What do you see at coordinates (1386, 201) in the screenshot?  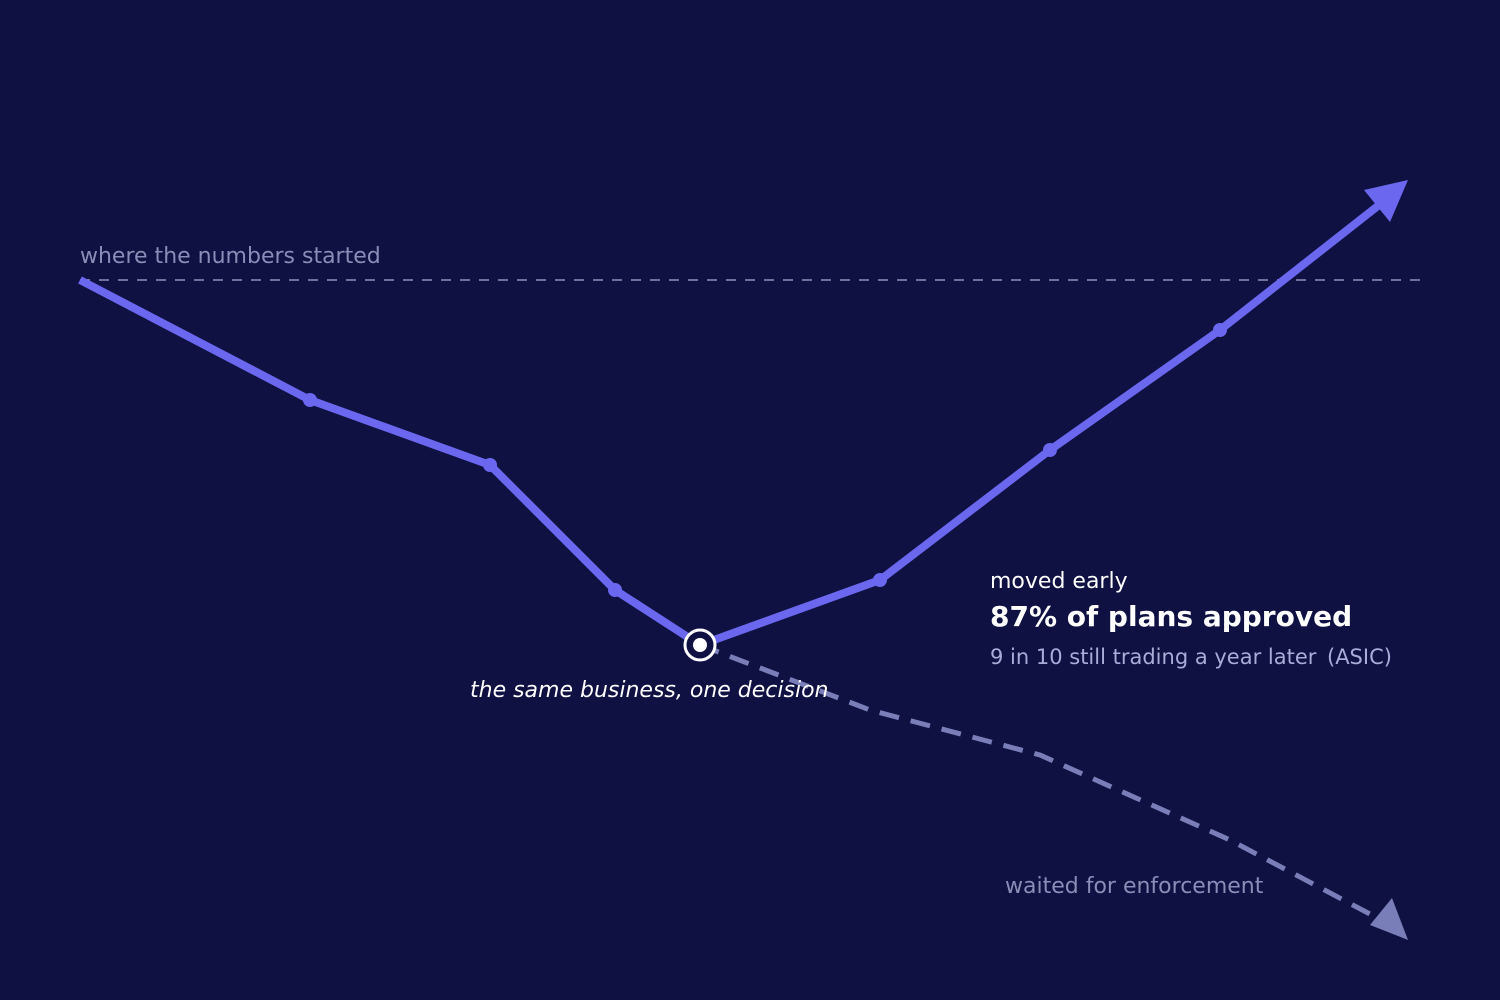 I see `early-arrowhead` at bounding box center [1386, 201].